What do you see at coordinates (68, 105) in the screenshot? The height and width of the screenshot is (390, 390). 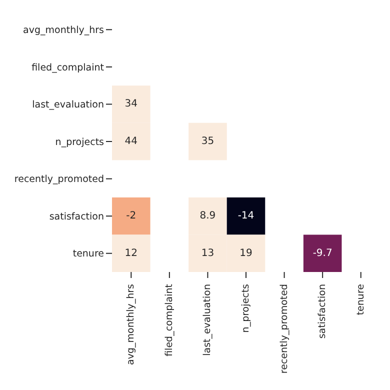 I see `y-tick-label: last_evaluation` at bounding box center [68, 105].